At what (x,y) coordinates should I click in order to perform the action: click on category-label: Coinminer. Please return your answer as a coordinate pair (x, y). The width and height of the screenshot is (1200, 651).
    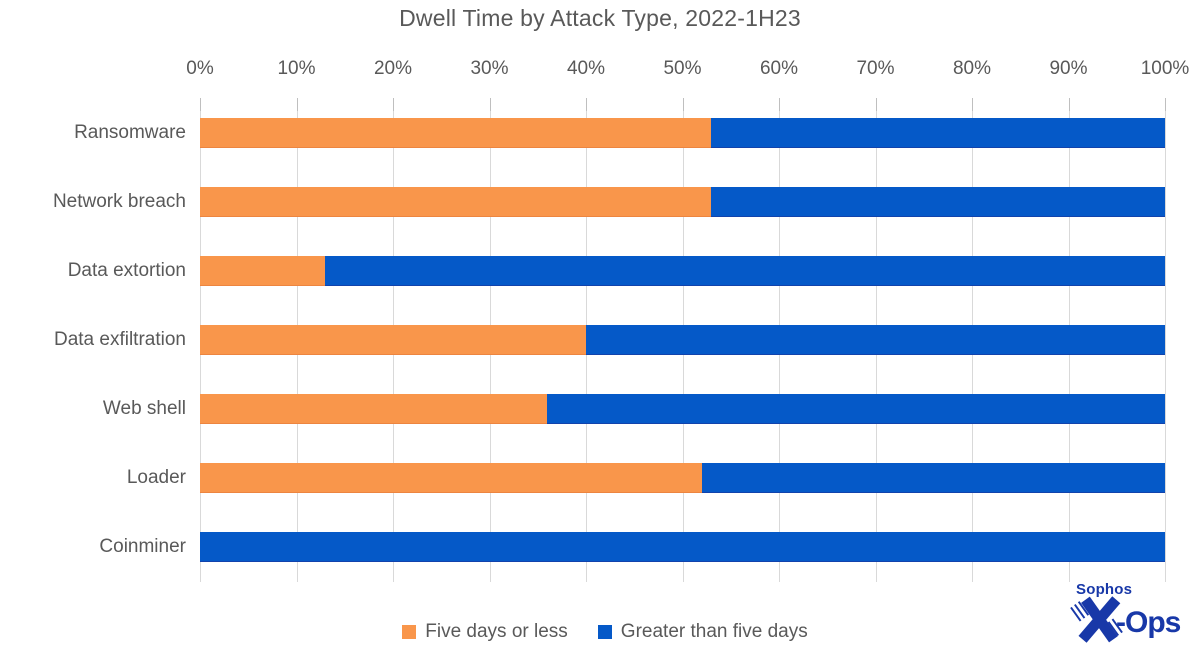
    Looking at the image, I should click on (142, 547).